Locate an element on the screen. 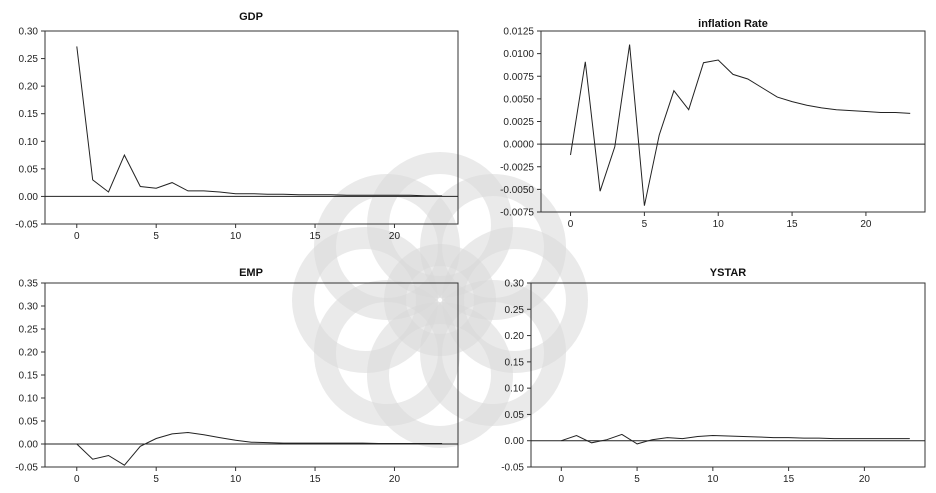 This screenshot has width=936, height=493. chart-title-inflation-rate: inflation Rate is located at coordinates (733, 24).